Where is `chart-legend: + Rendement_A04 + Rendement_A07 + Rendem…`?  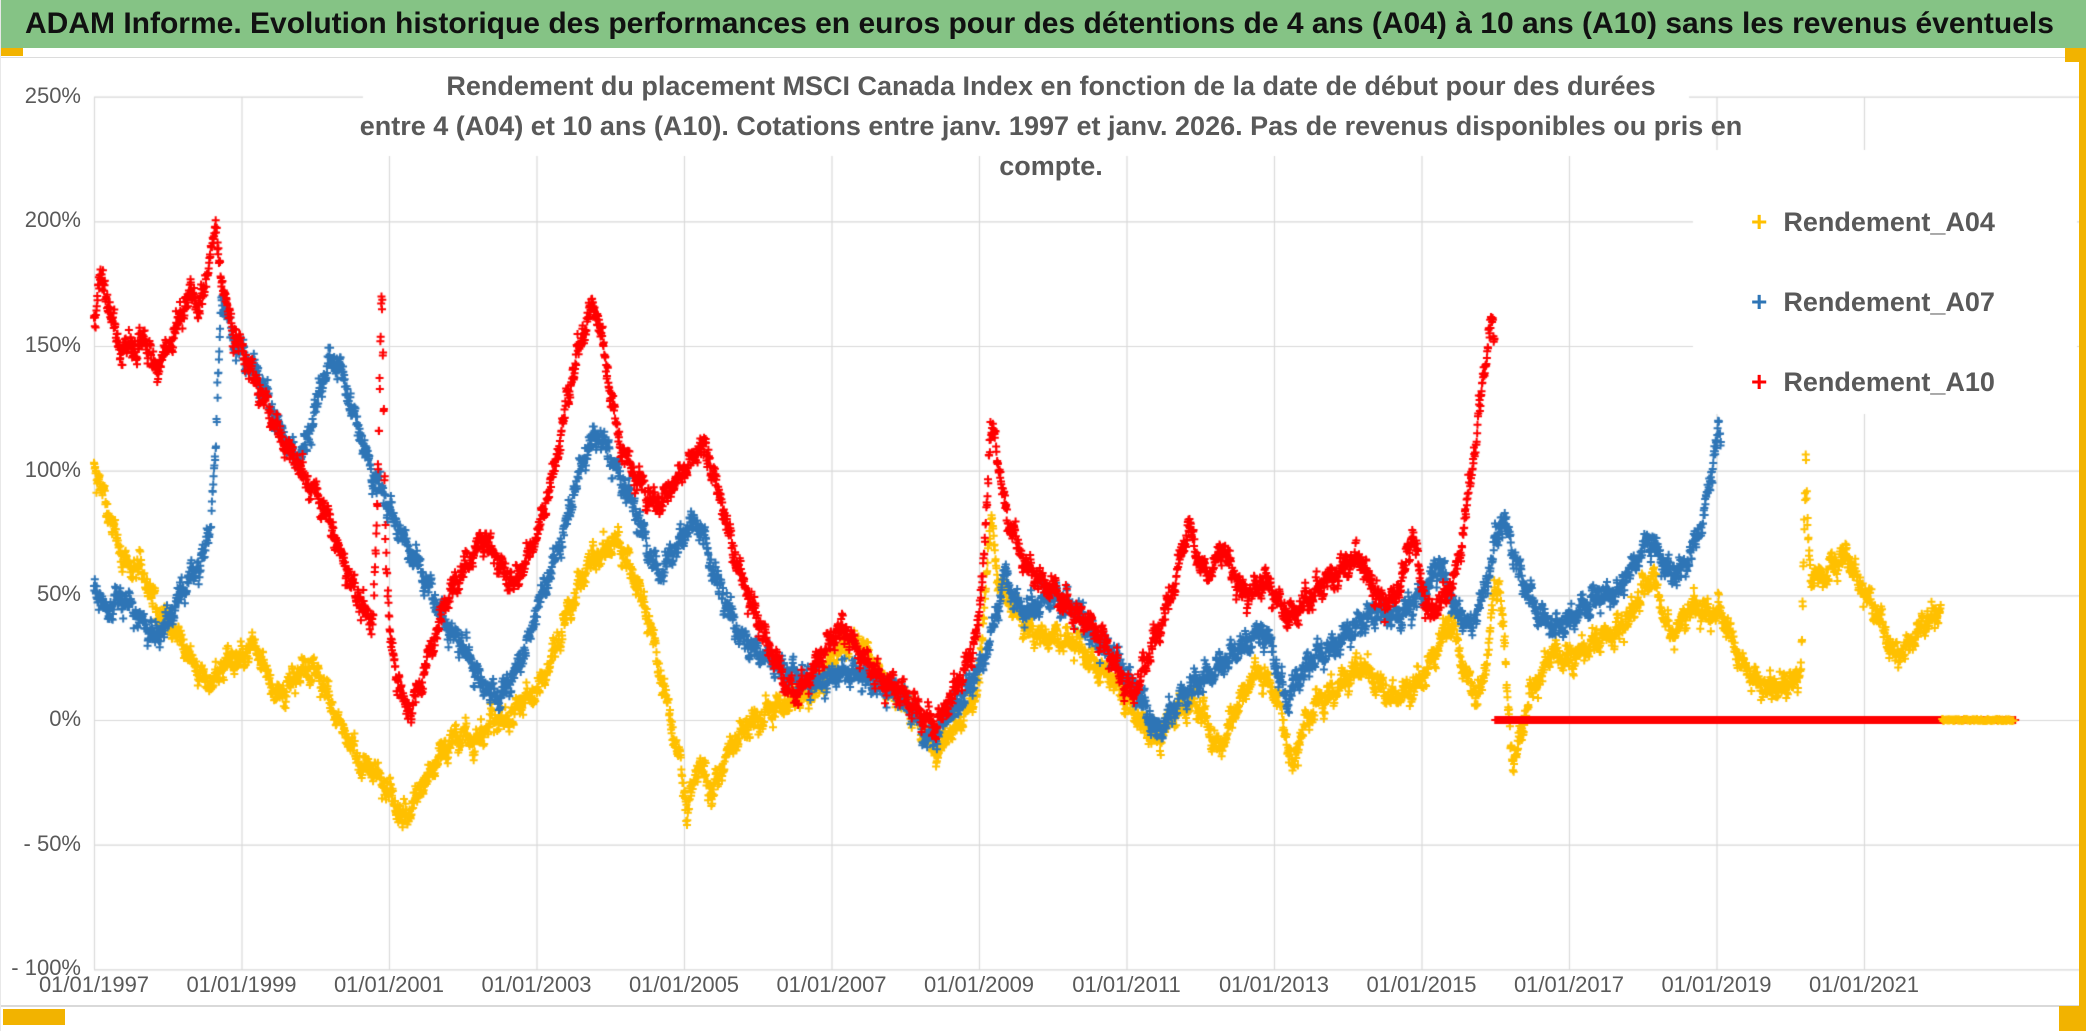
chart-legend: + Rendement_A04 + Rendement_A07 + Rendem… is located at coordinates (1885, 283).